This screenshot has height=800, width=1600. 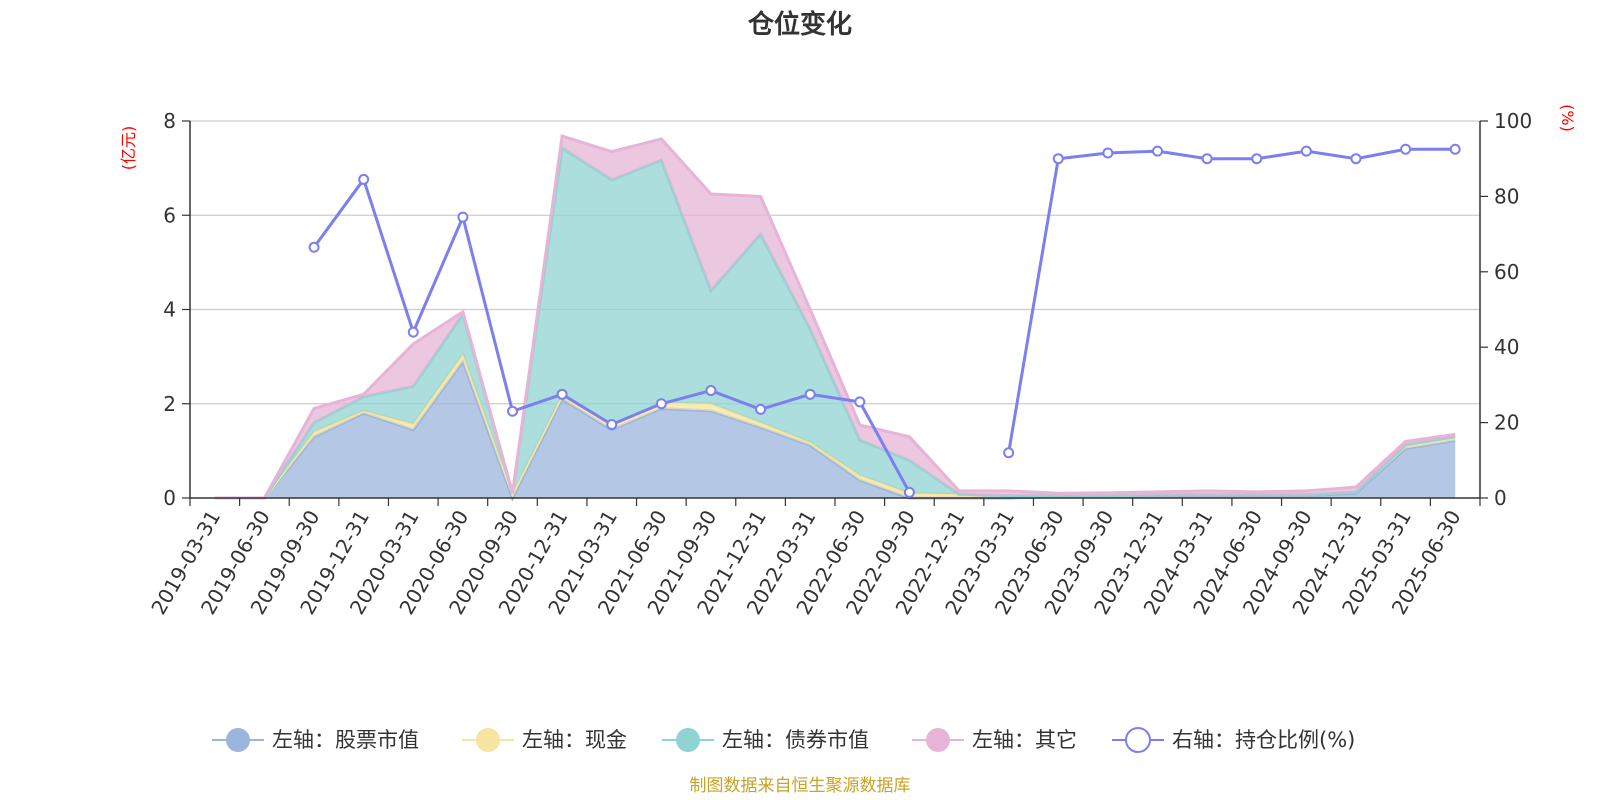 What do you see at coordinates (1506, 347) in the screenshot?
I see `right-axis-tick-label: 40` at bounding box center [1506, 347].